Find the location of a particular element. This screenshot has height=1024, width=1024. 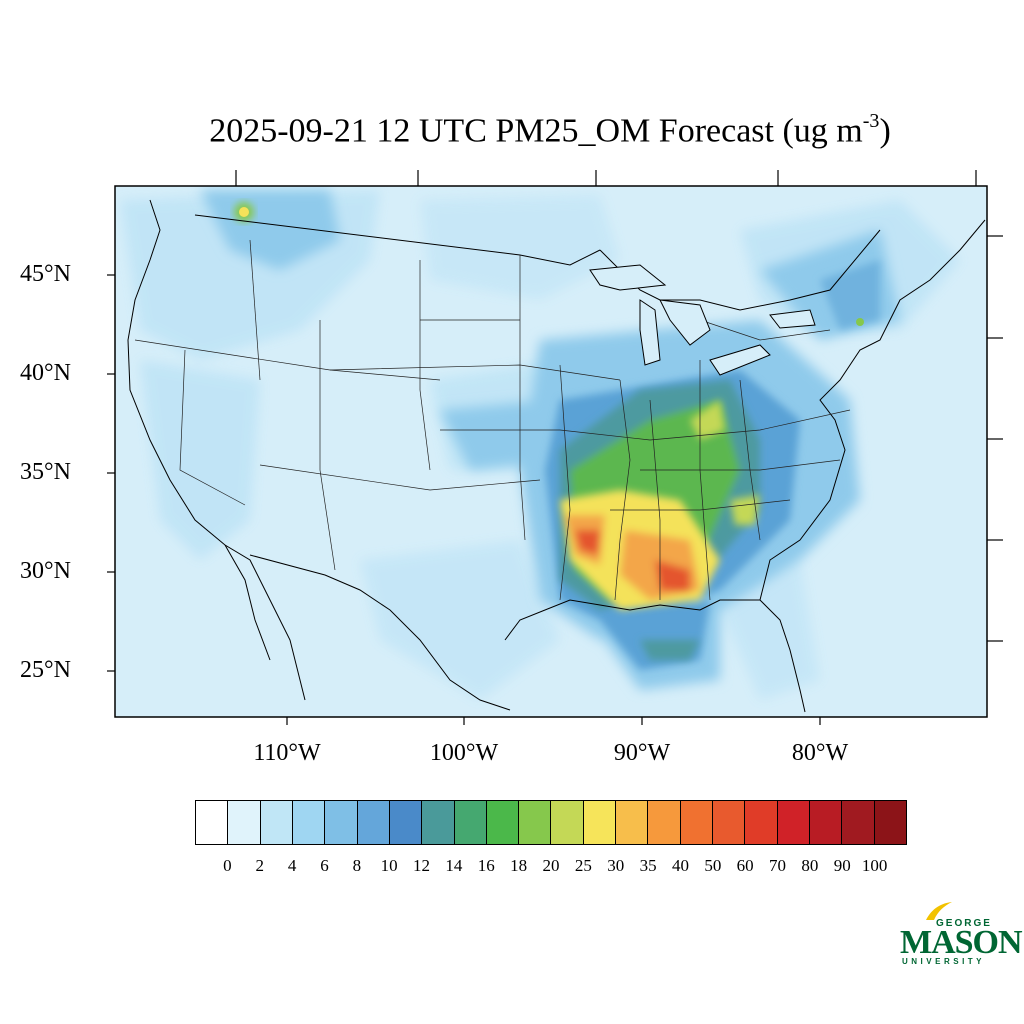

colorbar-tick-label: 90 is located at coordinates (842, 865).